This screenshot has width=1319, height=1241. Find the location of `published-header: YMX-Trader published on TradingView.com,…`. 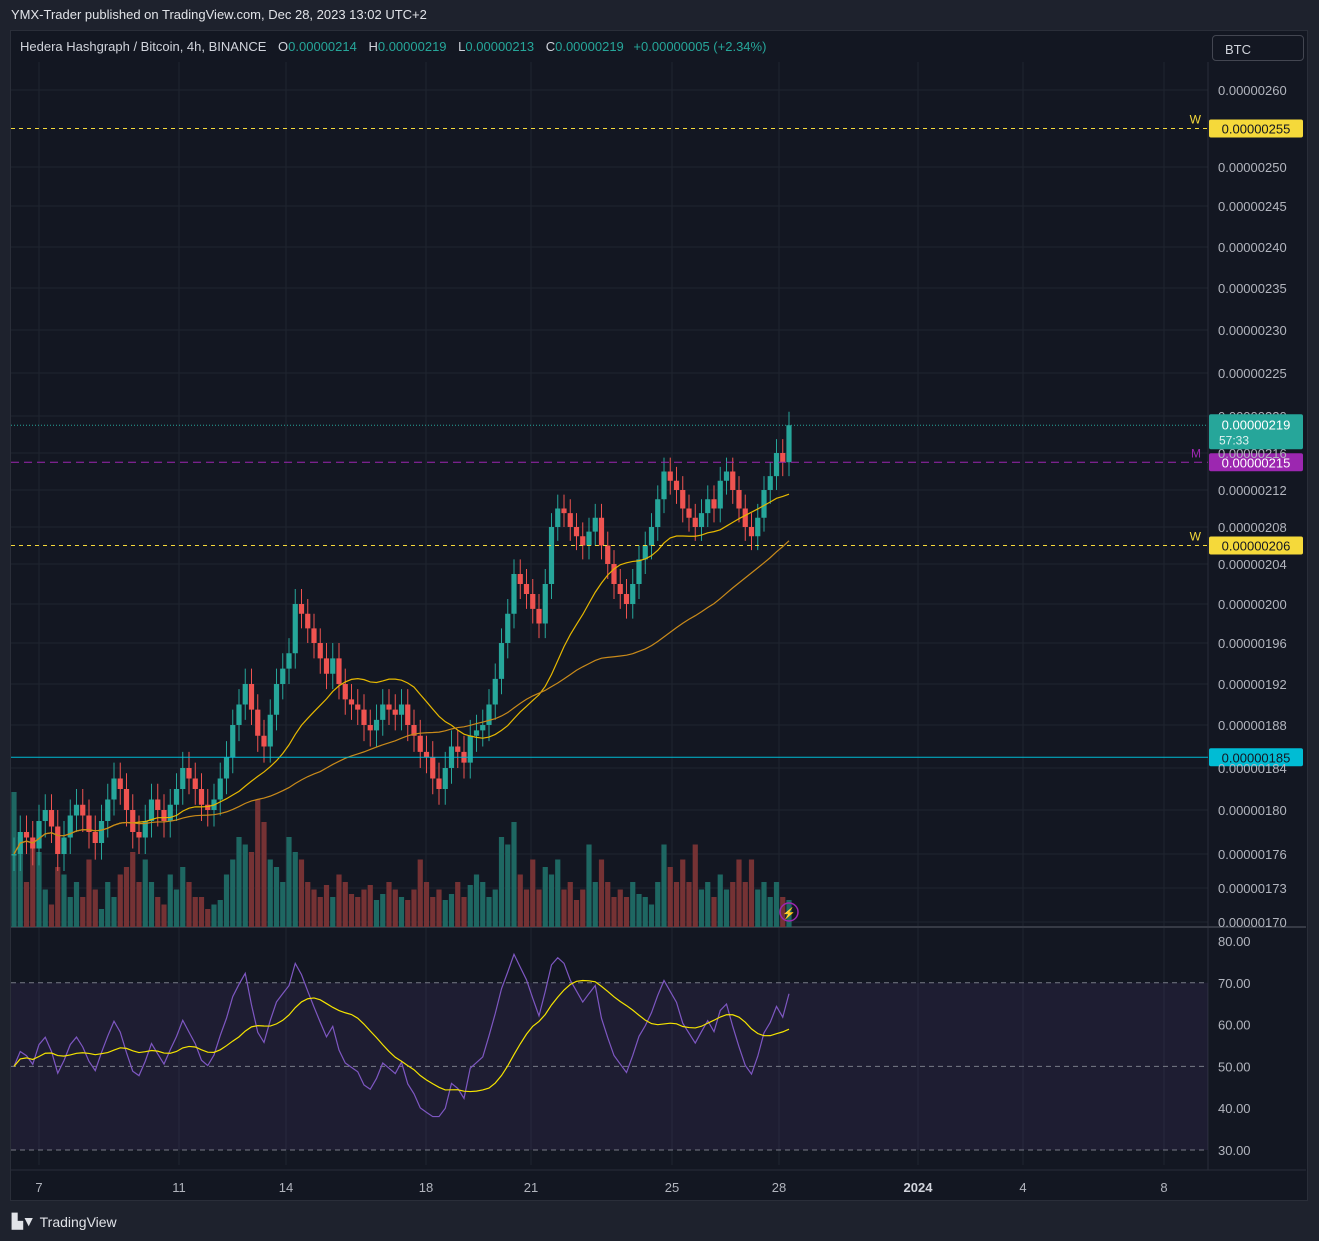

published-header: YMX-Trader published on TradingView.com,… is located at coordinates (219, 14).